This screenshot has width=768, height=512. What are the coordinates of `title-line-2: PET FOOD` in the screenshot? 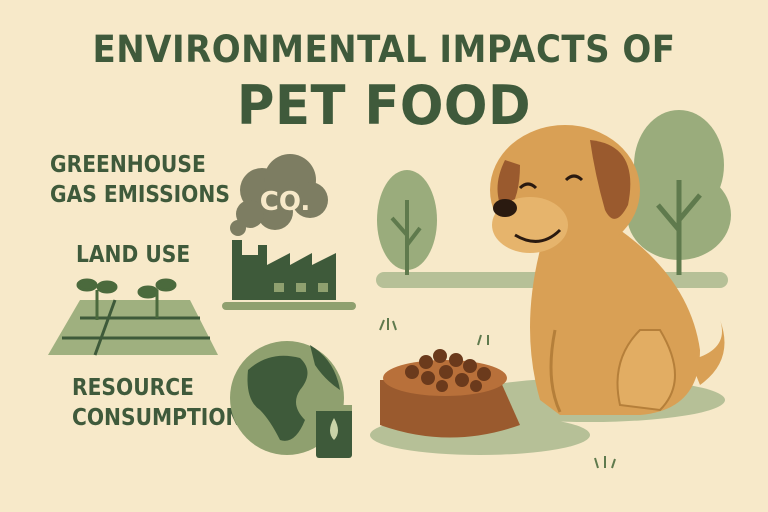 It's located at (384, 105).